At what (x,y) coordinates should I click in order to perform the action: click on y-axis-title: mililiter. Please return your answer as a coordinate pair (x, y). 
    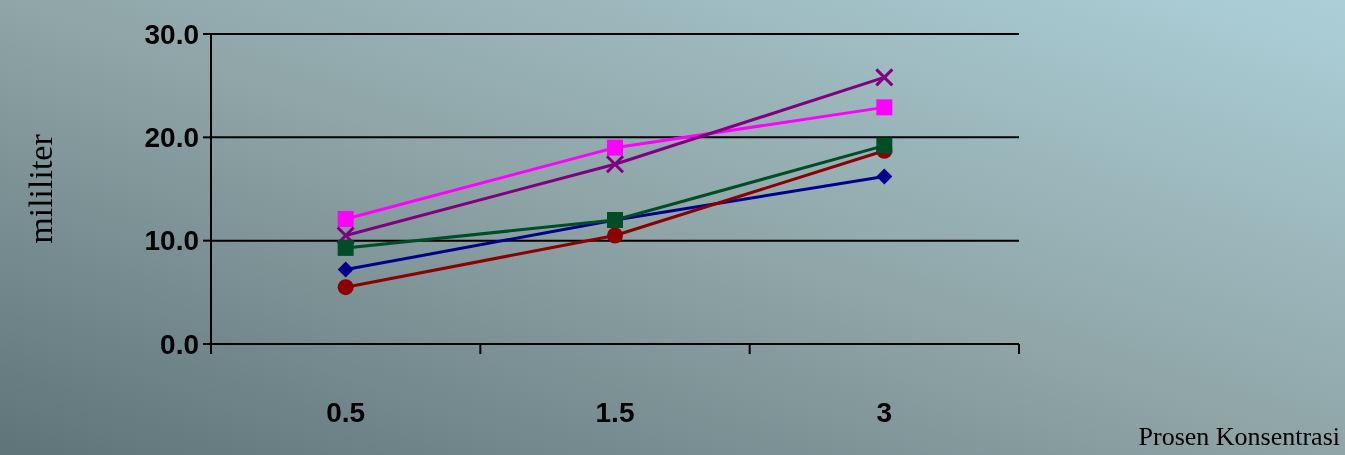
    Looking at the image, I should click on (40, 188).